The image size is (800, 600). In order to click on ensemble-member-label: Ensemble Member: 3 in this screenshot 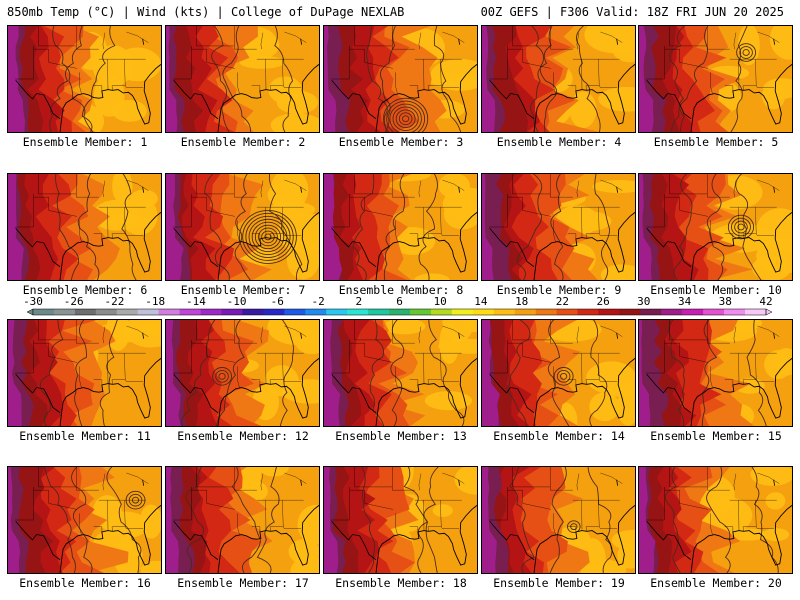, I will do `click(401, 142)`.